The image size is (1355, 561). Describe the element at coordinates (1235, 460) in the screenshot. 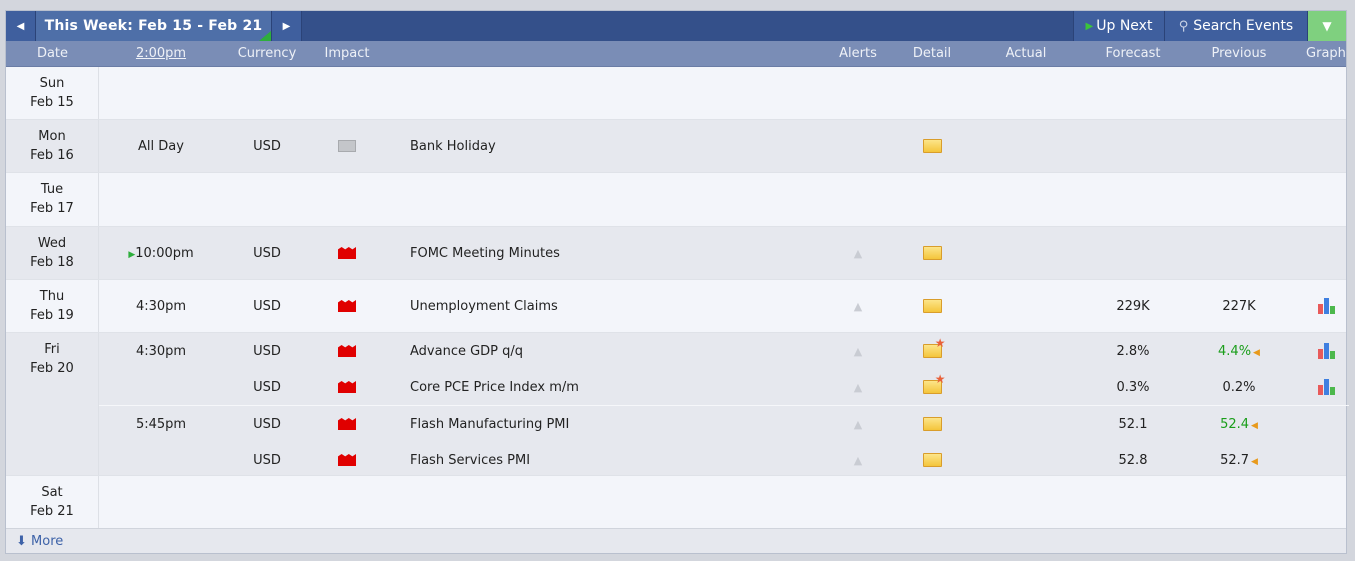

I see `previous-value: 52.7` at that location.